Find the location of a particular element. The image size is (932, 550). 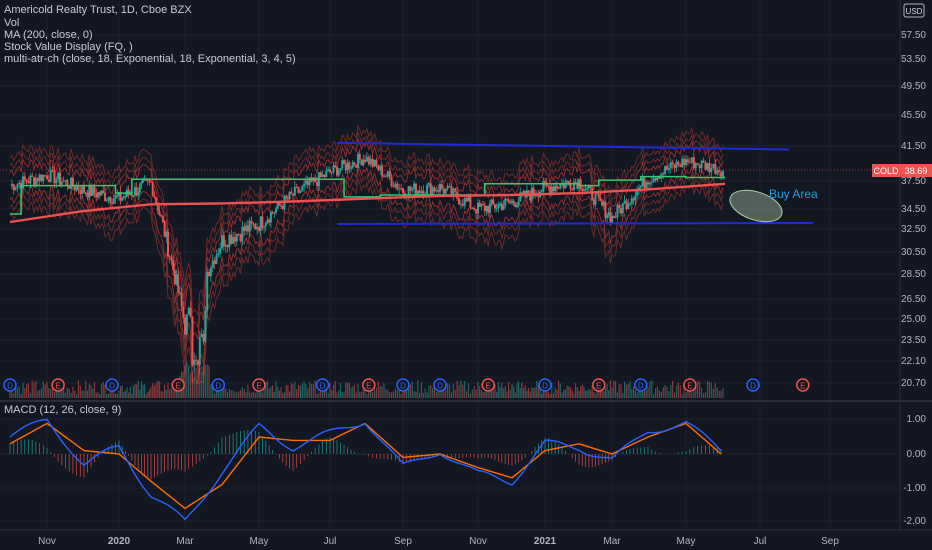

last-price-label: 38.69 is located at coordinates (916, 171).